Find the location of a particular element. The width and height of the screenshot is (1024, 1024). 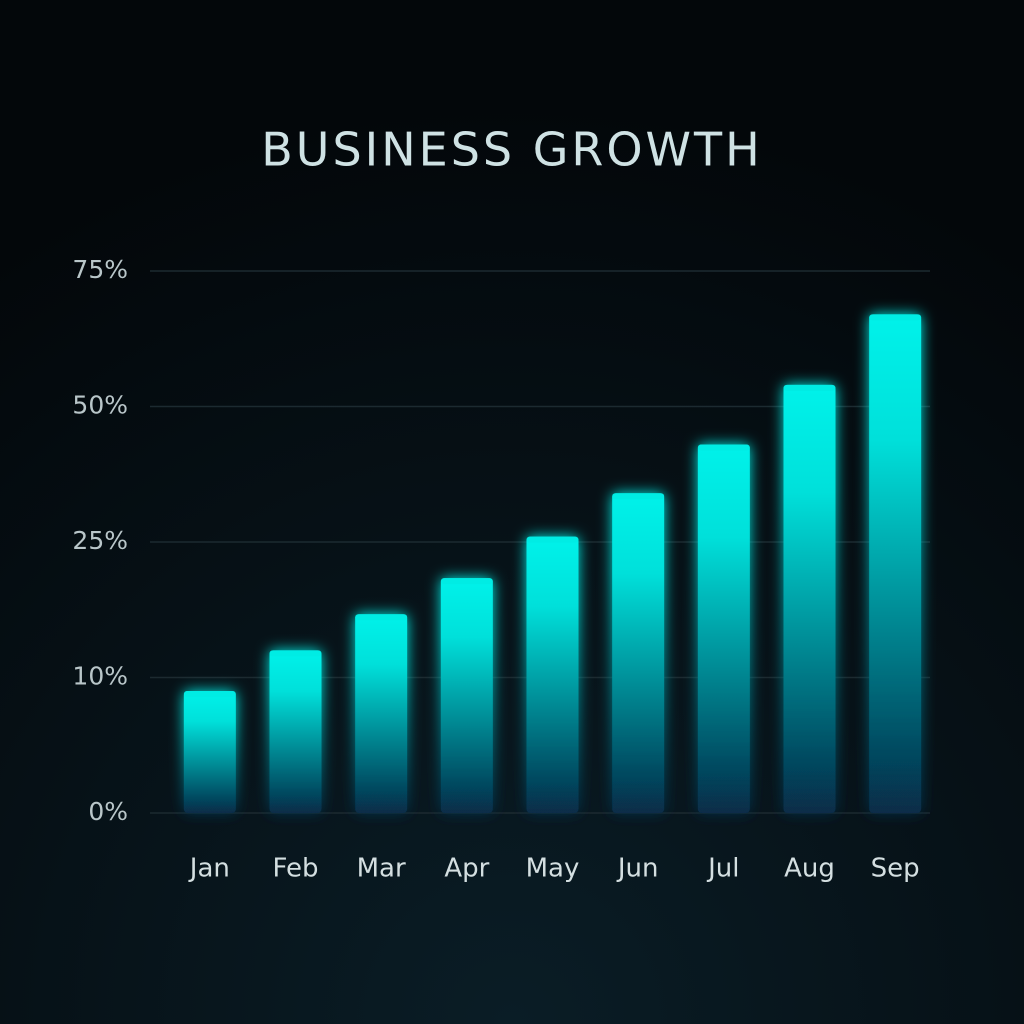

x-tick-label: Mar is located at coordinates (381, 869).